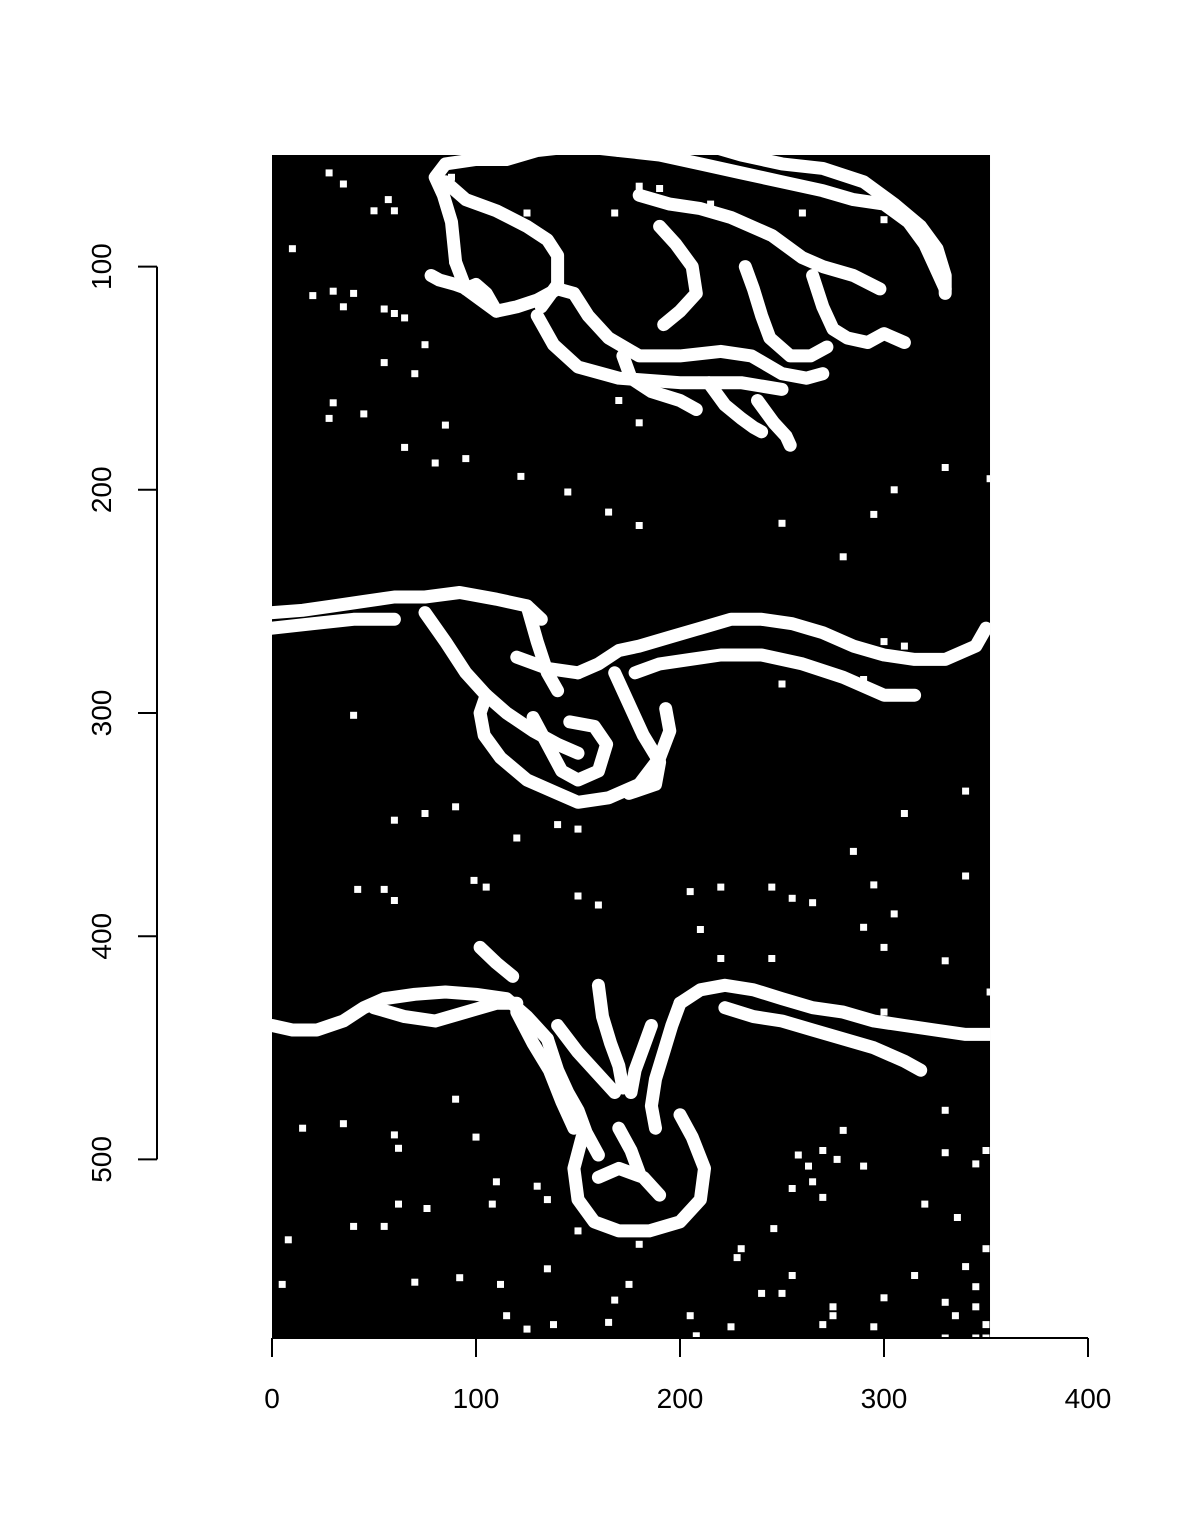  I want to click on x-tick-label: 0, so click(272, 1398).